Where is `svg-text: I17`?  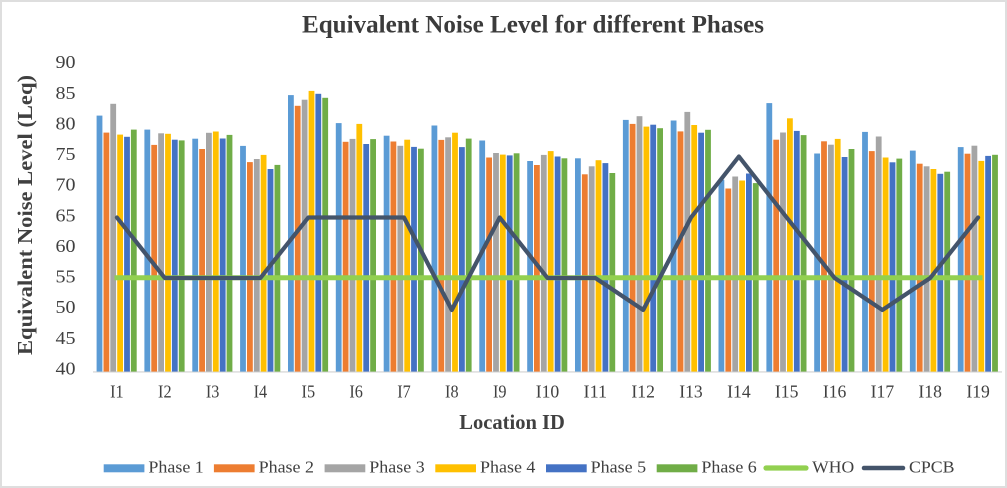
svg-text: I17 is located at coordinates (883, 392).